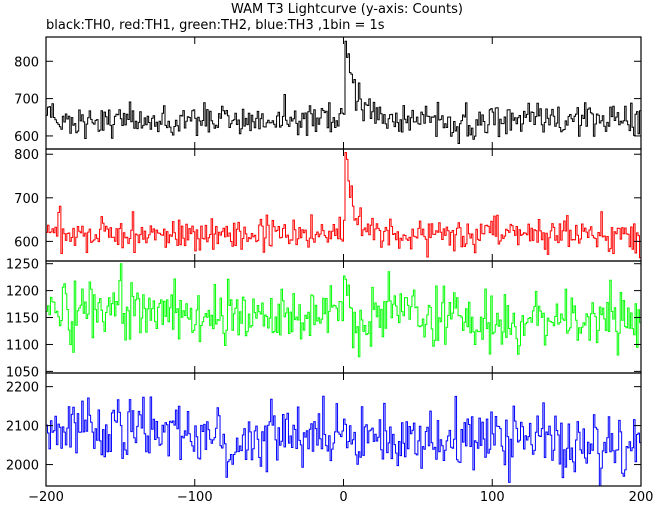 The width and height of the screenshot is (655, 505). Describe the element at coordinates (641, 497) in the screenshot. I see `x-tick-label: 200` at that location.